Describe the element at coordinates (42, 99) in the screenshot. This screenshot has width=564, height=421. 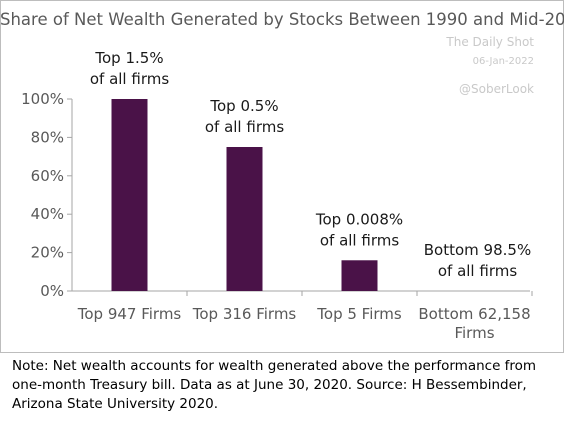
I see `y-tick-label: 100%` at that location.